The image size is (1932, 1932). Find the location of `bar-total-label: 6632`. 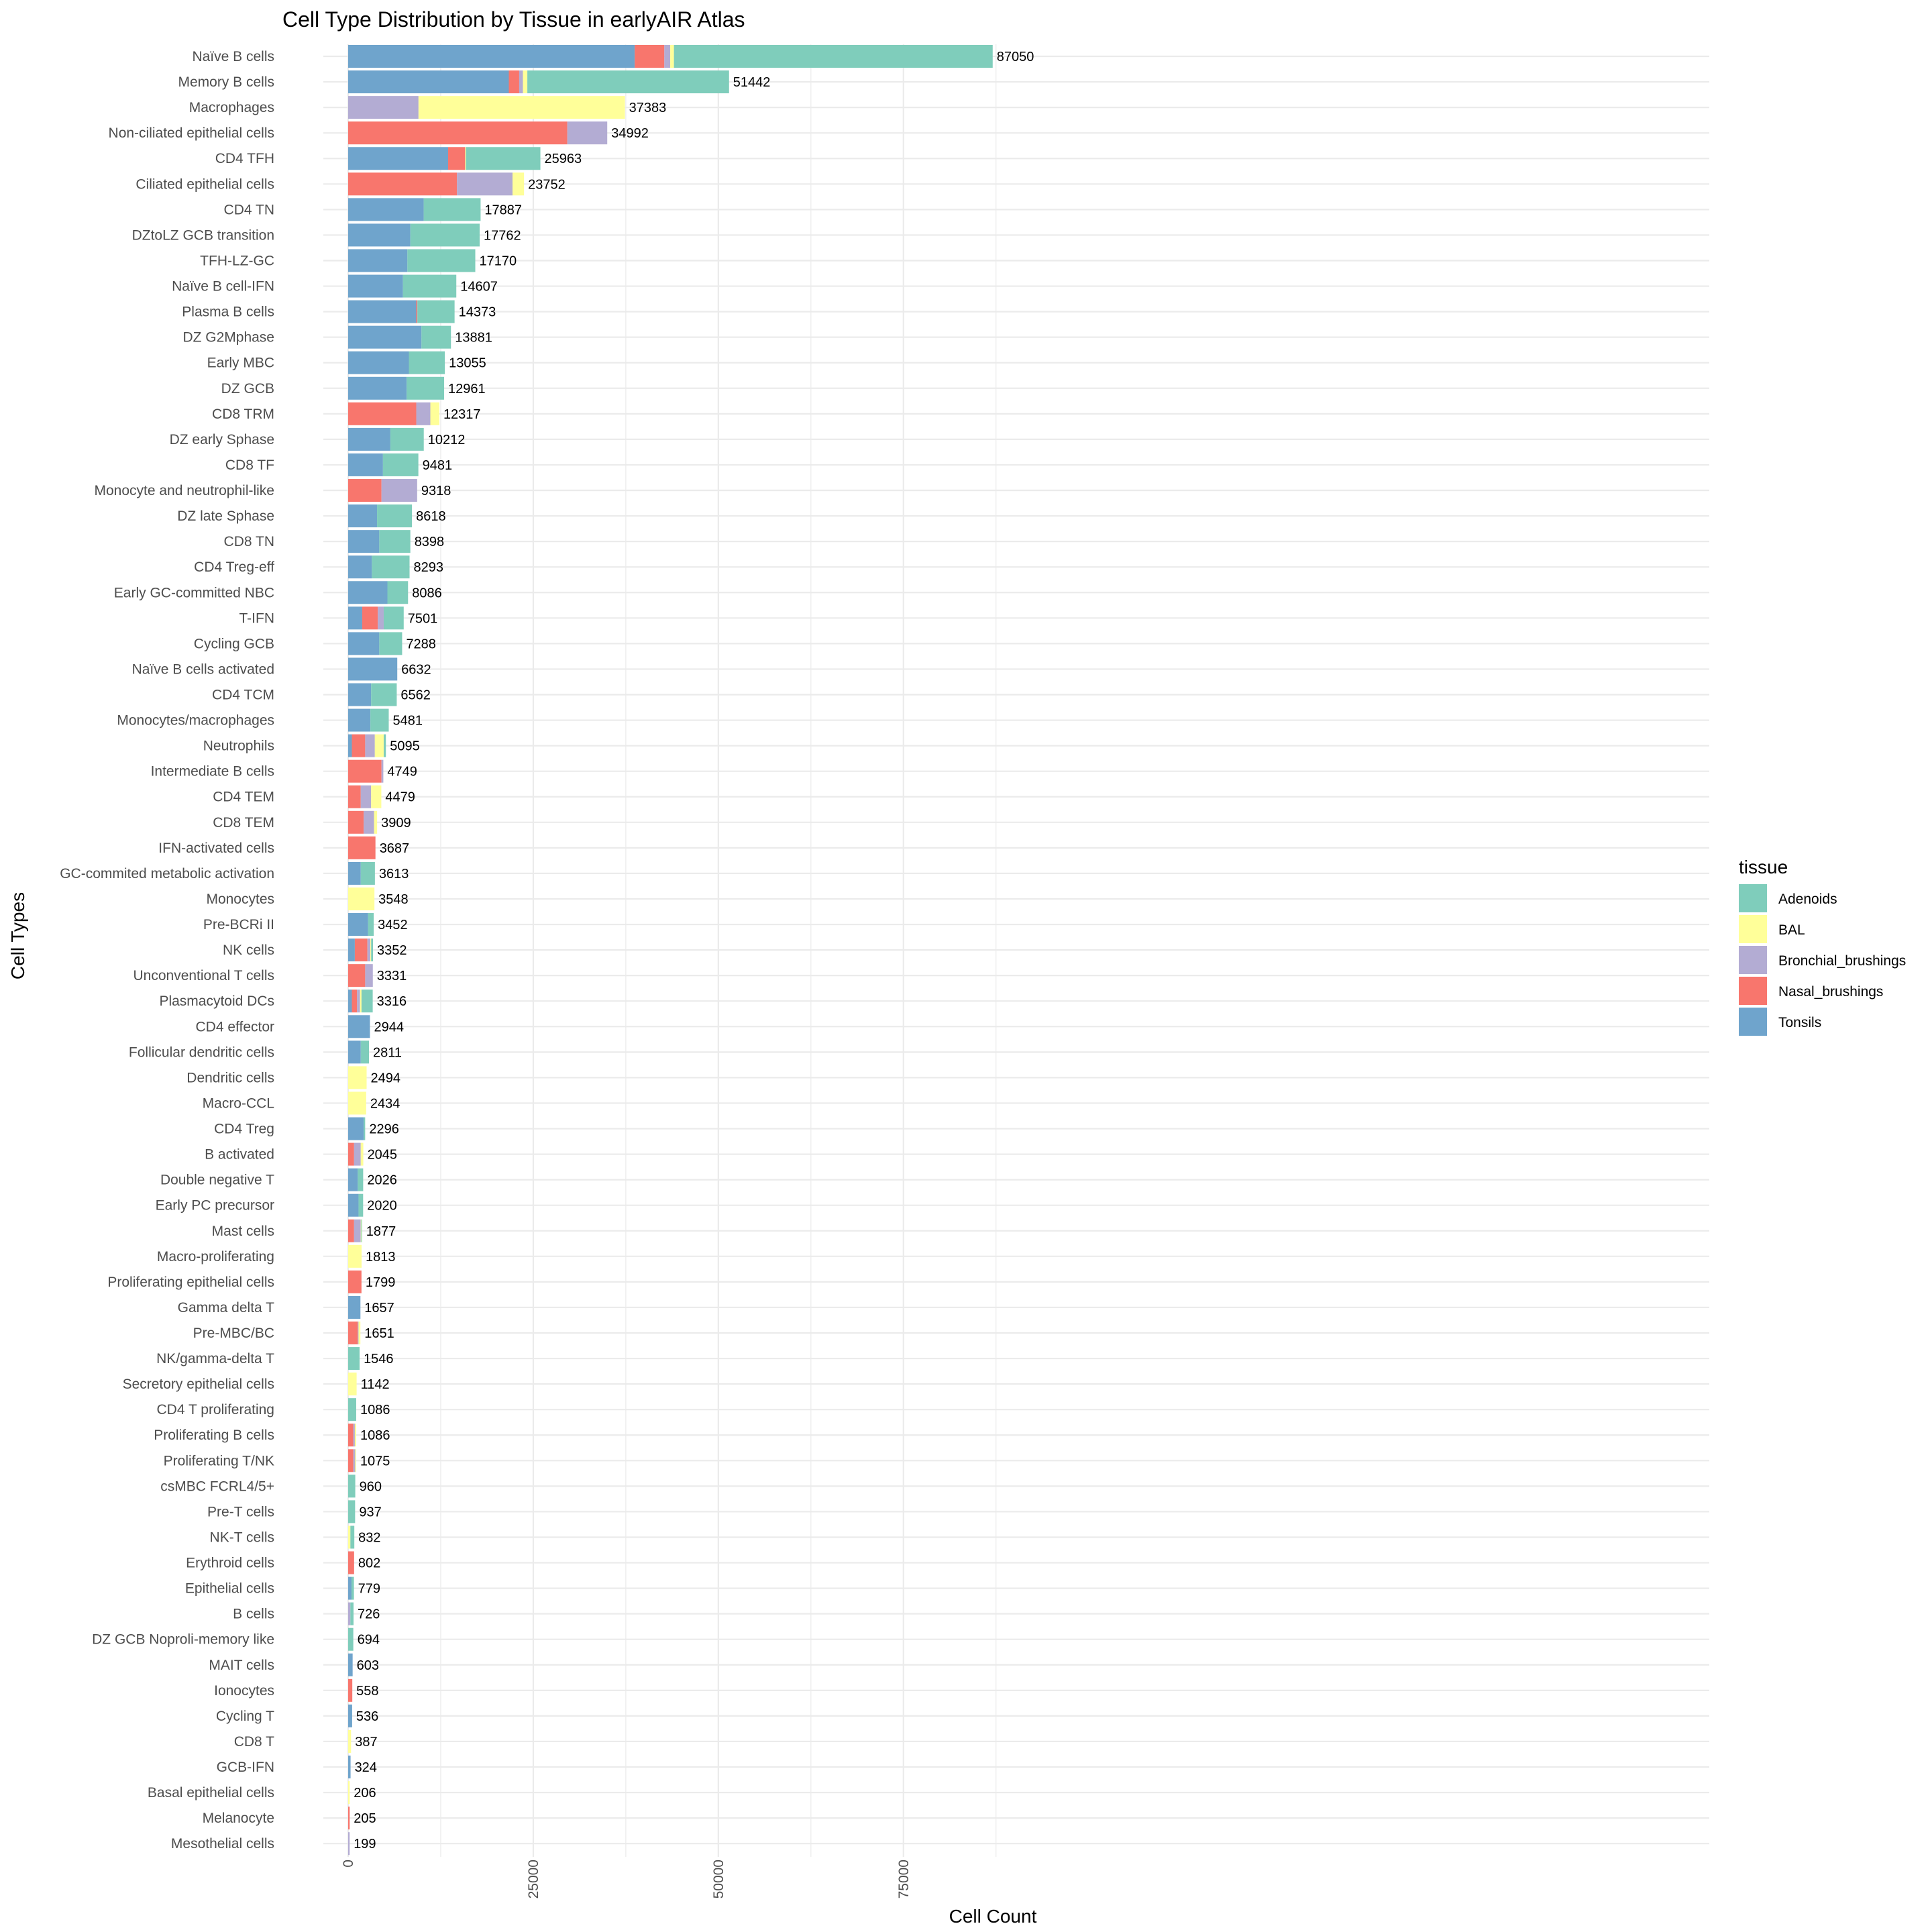

bar-total-label: 6632 is located at coordinates (416, 669).